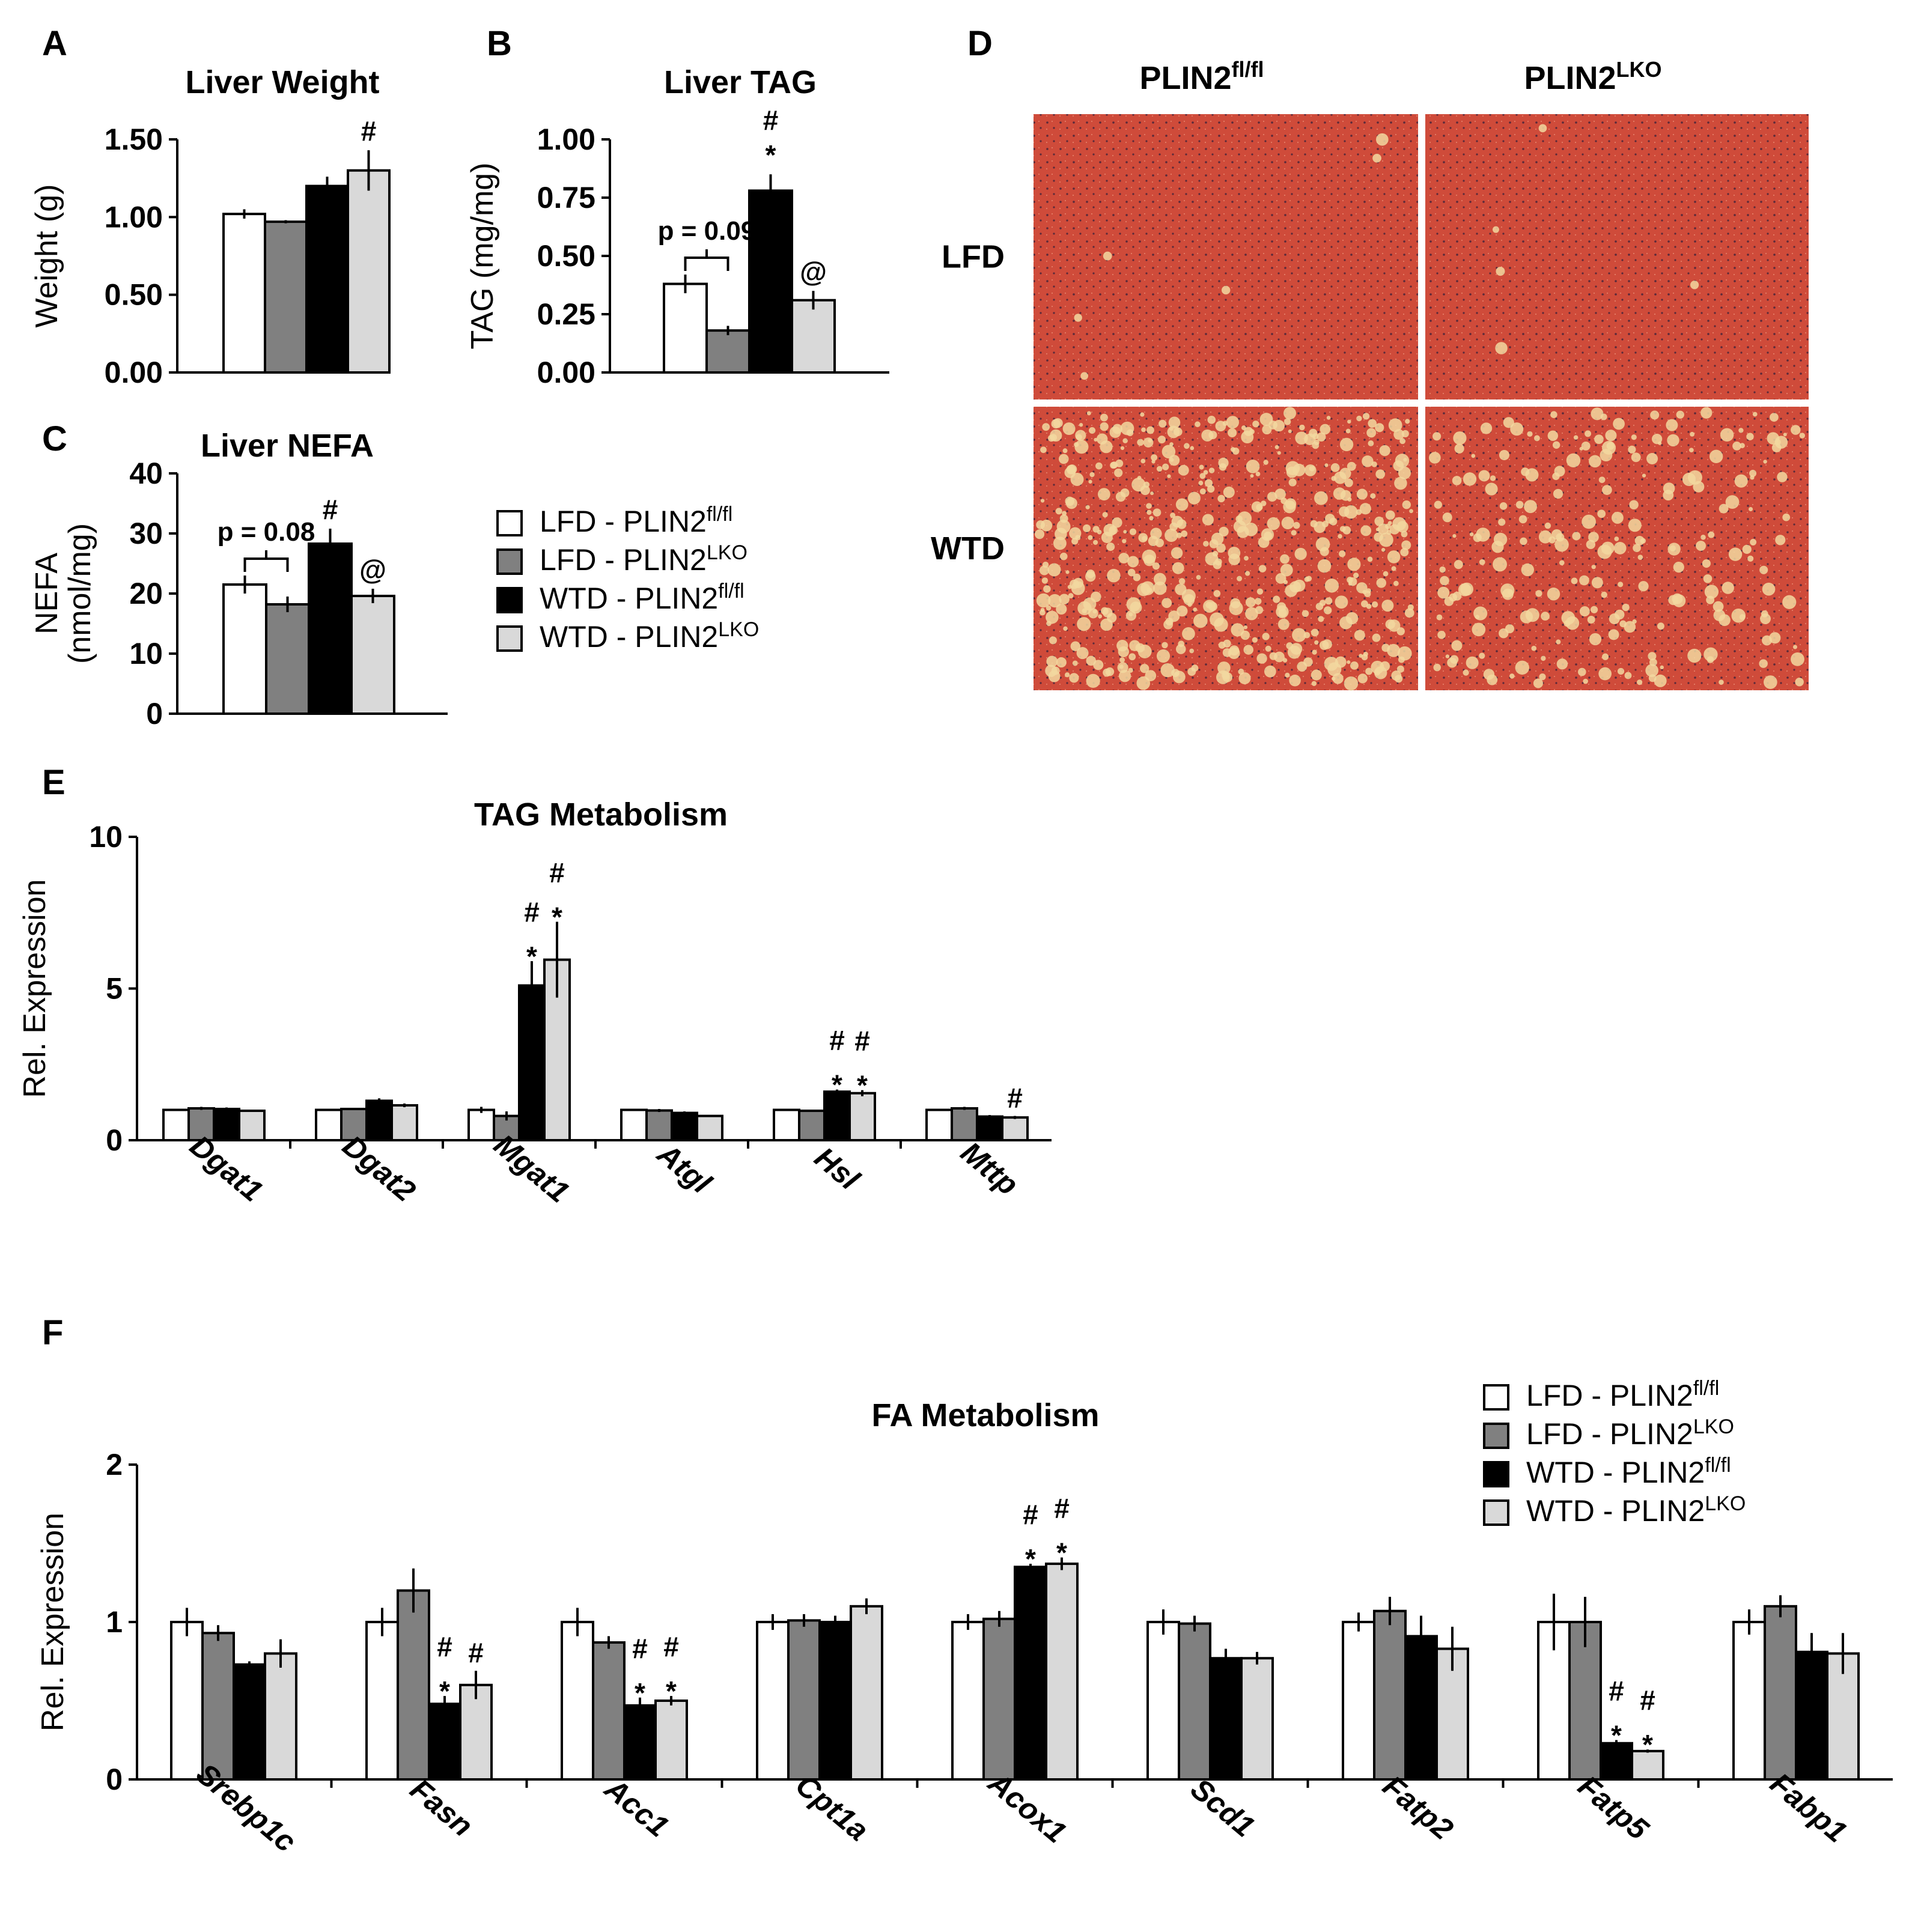 The width and height of the screenshot is (1912, 1932). What do you see at coordinates (134, 295) in the screenshot?
I see `y-tick-label: 0.50` at bounding box center [134, 295].